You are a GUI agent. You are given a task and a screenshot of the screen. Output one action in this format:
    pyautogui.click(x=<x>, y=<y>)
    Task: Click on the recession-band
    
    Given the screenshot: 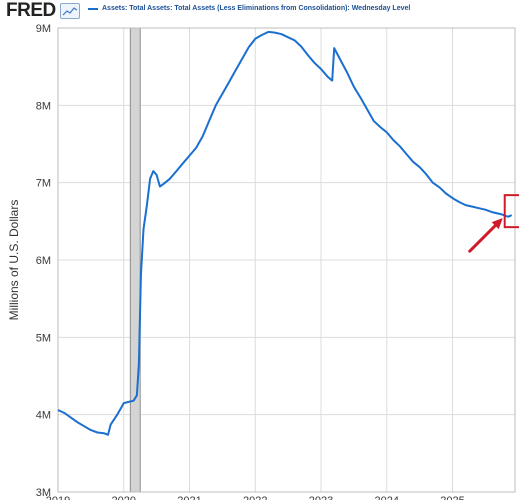 What is the action you would take?
    pyautogui.click(x=135, y=260)
    